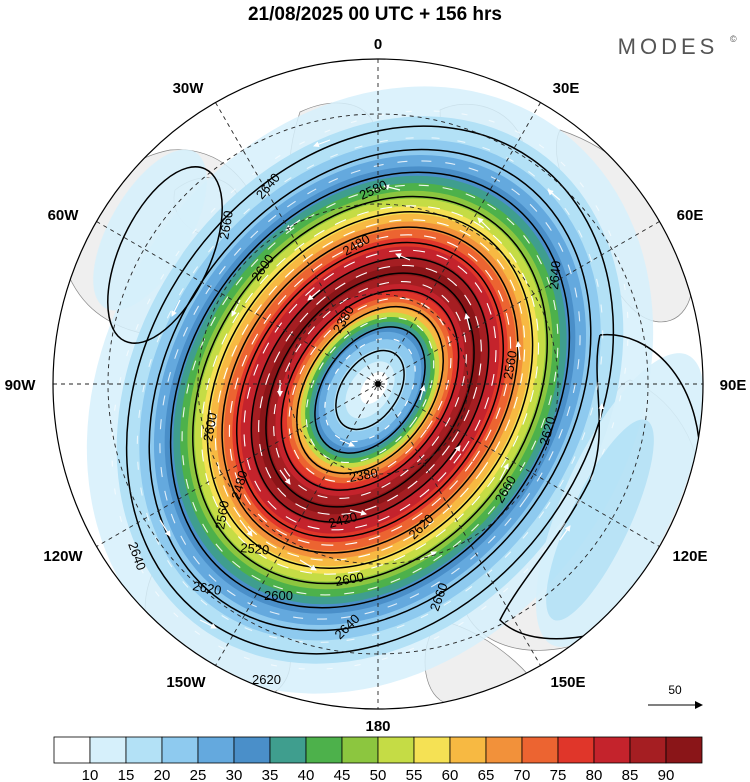  Describe the element at coordinates (522, 774) in the screenshot. I see `colorbar-tick-label: 70` at that location.